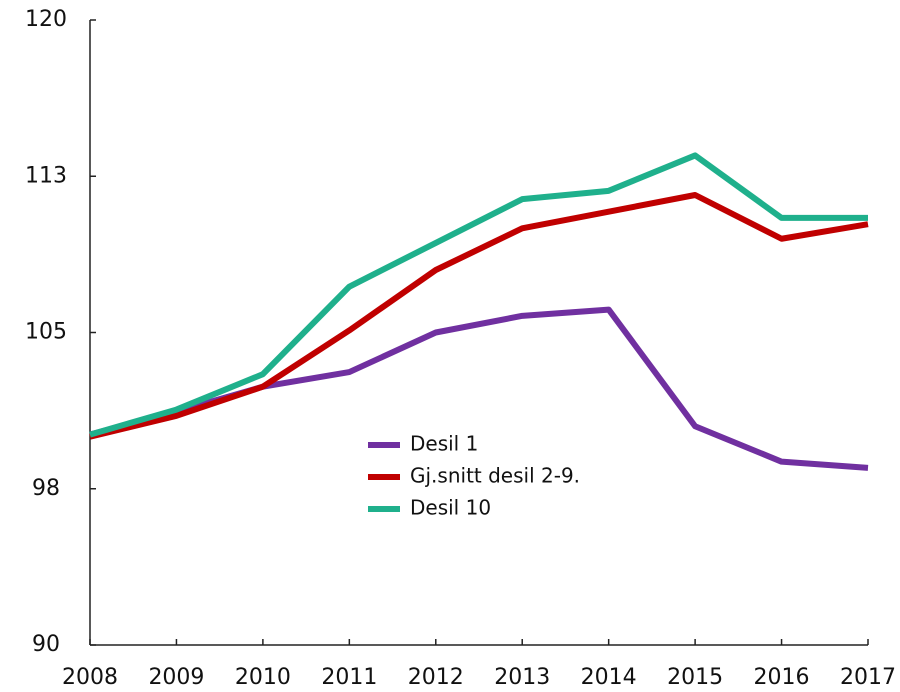 Image resolution: width=900 pixels, height=692 pixels. I want to click on y-tick-label: 105, so click(46, 332).